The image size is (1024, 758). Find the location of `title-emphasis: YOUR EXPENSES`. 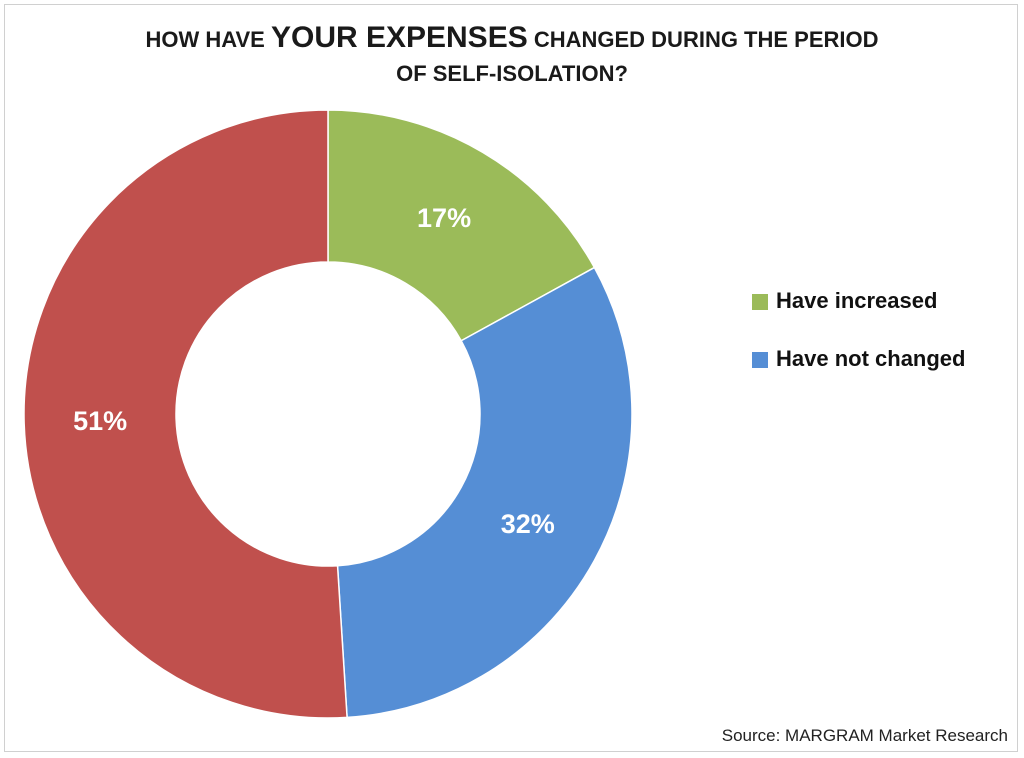

title-emphasis: YOUR EXPENSES is located at coordinates (399, 37).